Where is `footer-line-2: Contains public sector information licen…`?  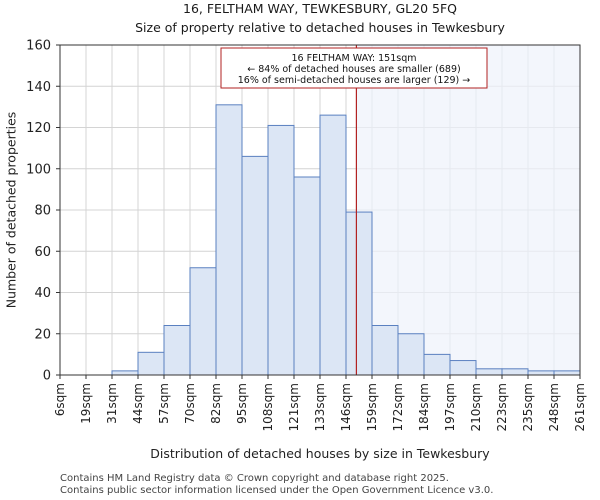
footer-line-2: Contains public sector information licen… is located at coordinates (277, 490).